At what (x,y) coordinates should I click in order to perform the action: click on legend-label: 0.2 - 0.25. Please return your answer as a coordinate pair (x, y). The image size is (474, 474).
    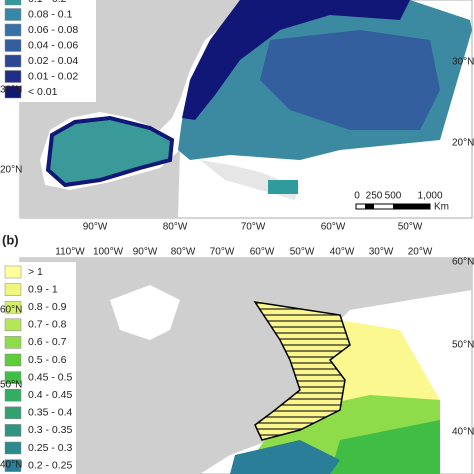
    Looking at the image, I should click on (50, 465).